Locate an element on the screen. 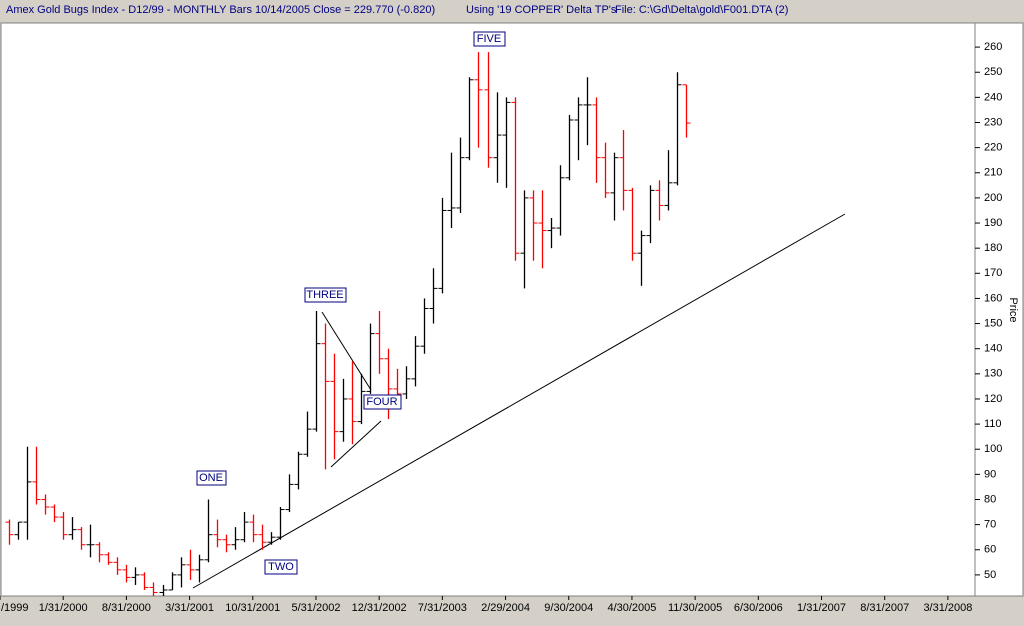 This screenshot has width=1024, height=626. y-tick-label: 200 is located at coordinates (993, 198).